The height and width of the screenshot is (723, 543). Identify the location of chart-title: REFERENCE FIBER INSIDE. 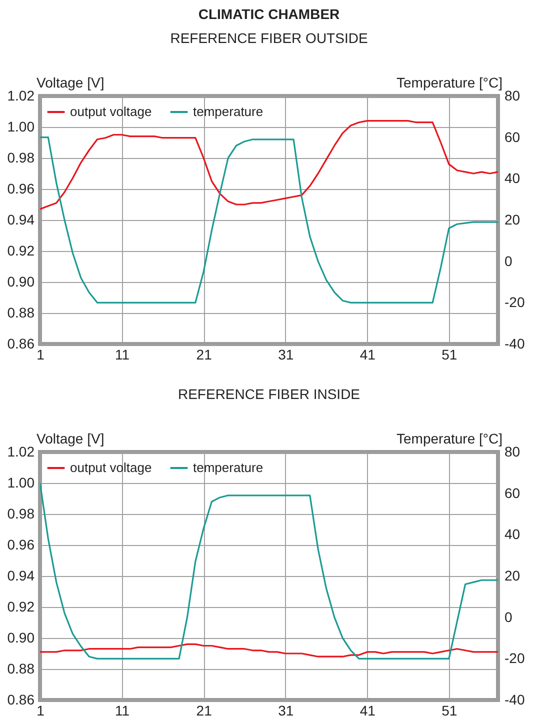
(269, 394).